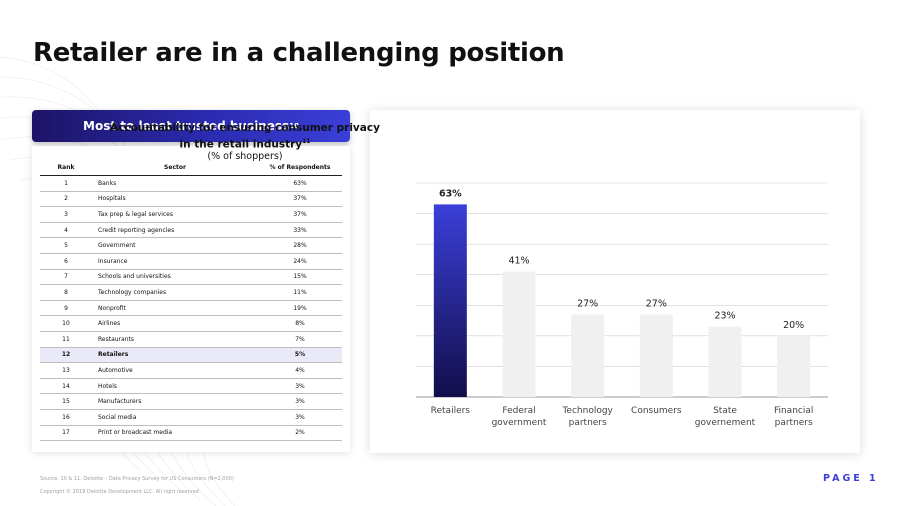  What do you see at coordinates (451, 411) in the screenshot?
I see `category-label: Retailers` at bounding box center [451, 411].